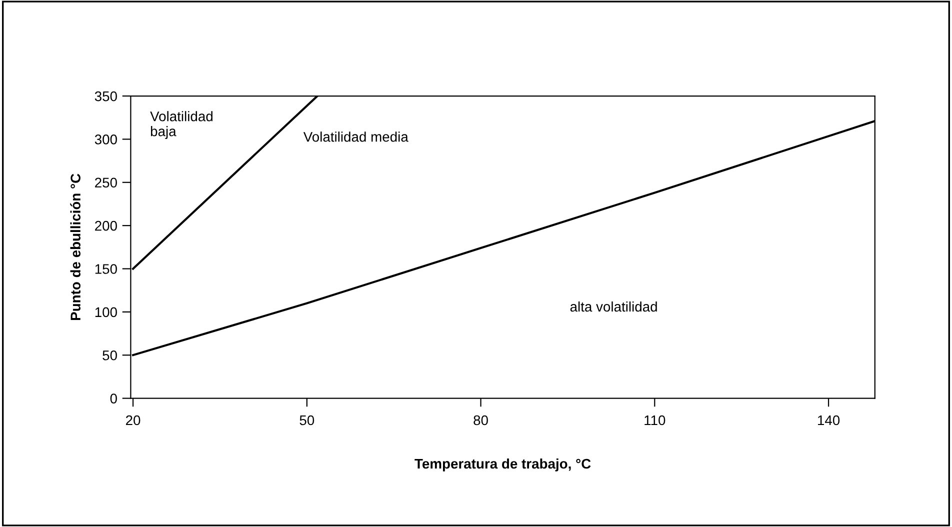 This screenshot has height=527, width=952. I want to click on y-tick-label: 50, so click(109, 355).